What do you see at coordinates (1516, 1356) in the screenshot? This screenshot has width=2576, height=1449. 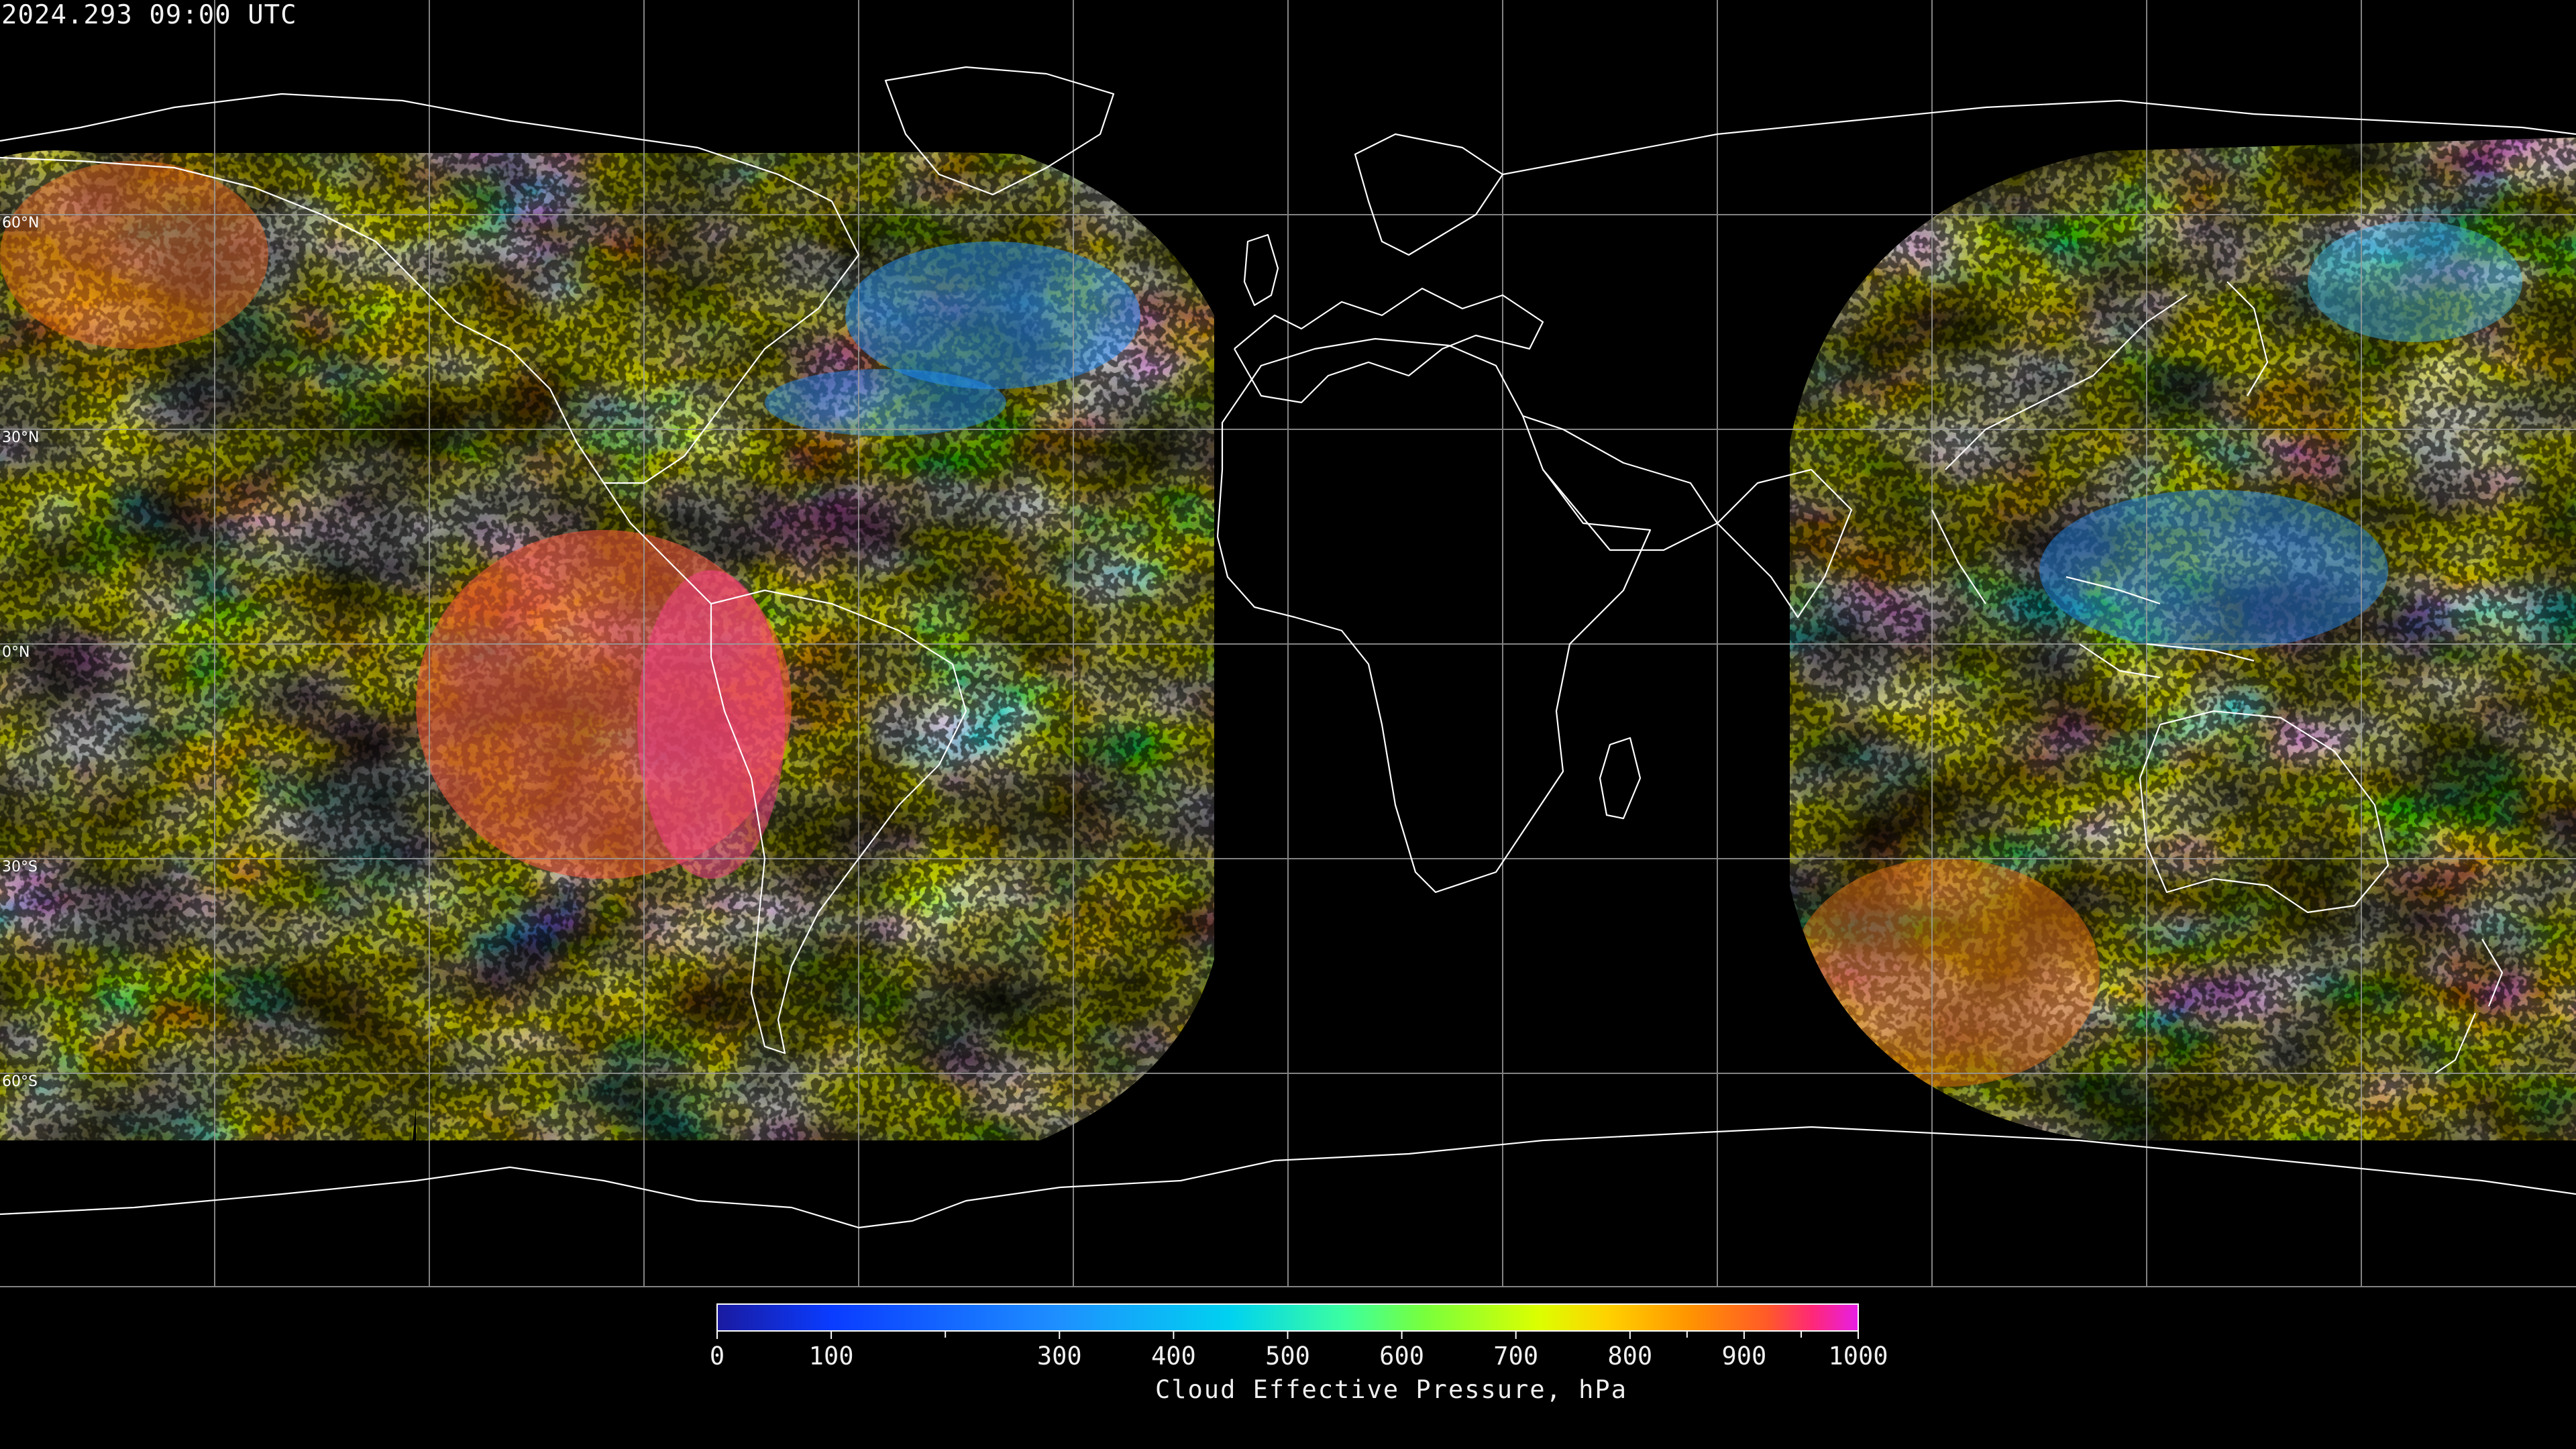 I see `colorbar-tick-label: 700` at bounding box center [1516, 1356].